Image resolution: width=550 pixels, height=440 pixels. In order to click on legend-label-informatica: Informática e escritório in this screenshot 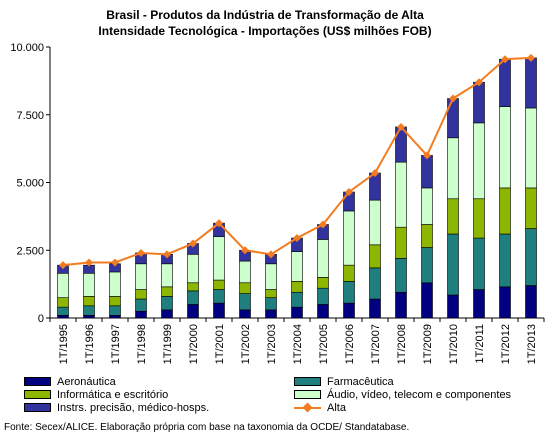, I will do `click(113, 395)`.